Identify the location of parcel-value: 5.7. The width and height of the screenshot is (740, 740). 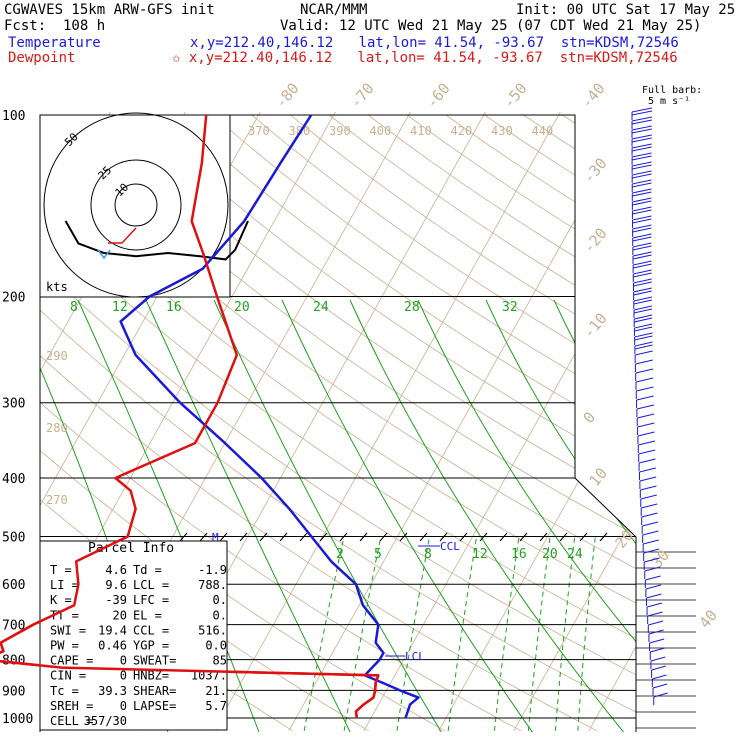
(216, 706).